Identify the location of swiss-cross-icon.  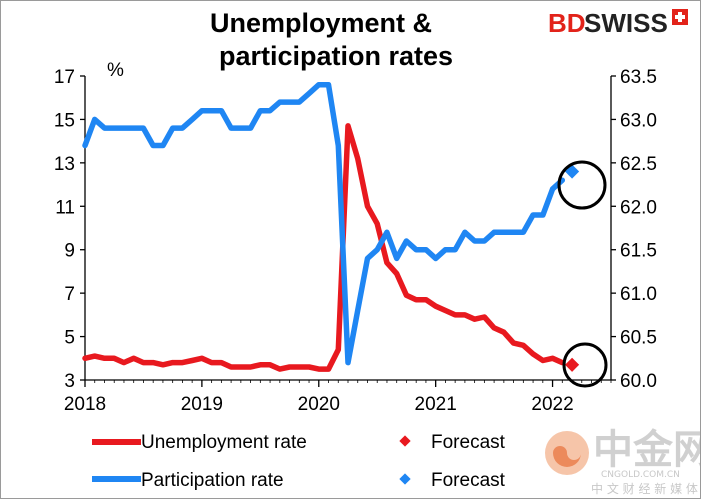
(680, 17).